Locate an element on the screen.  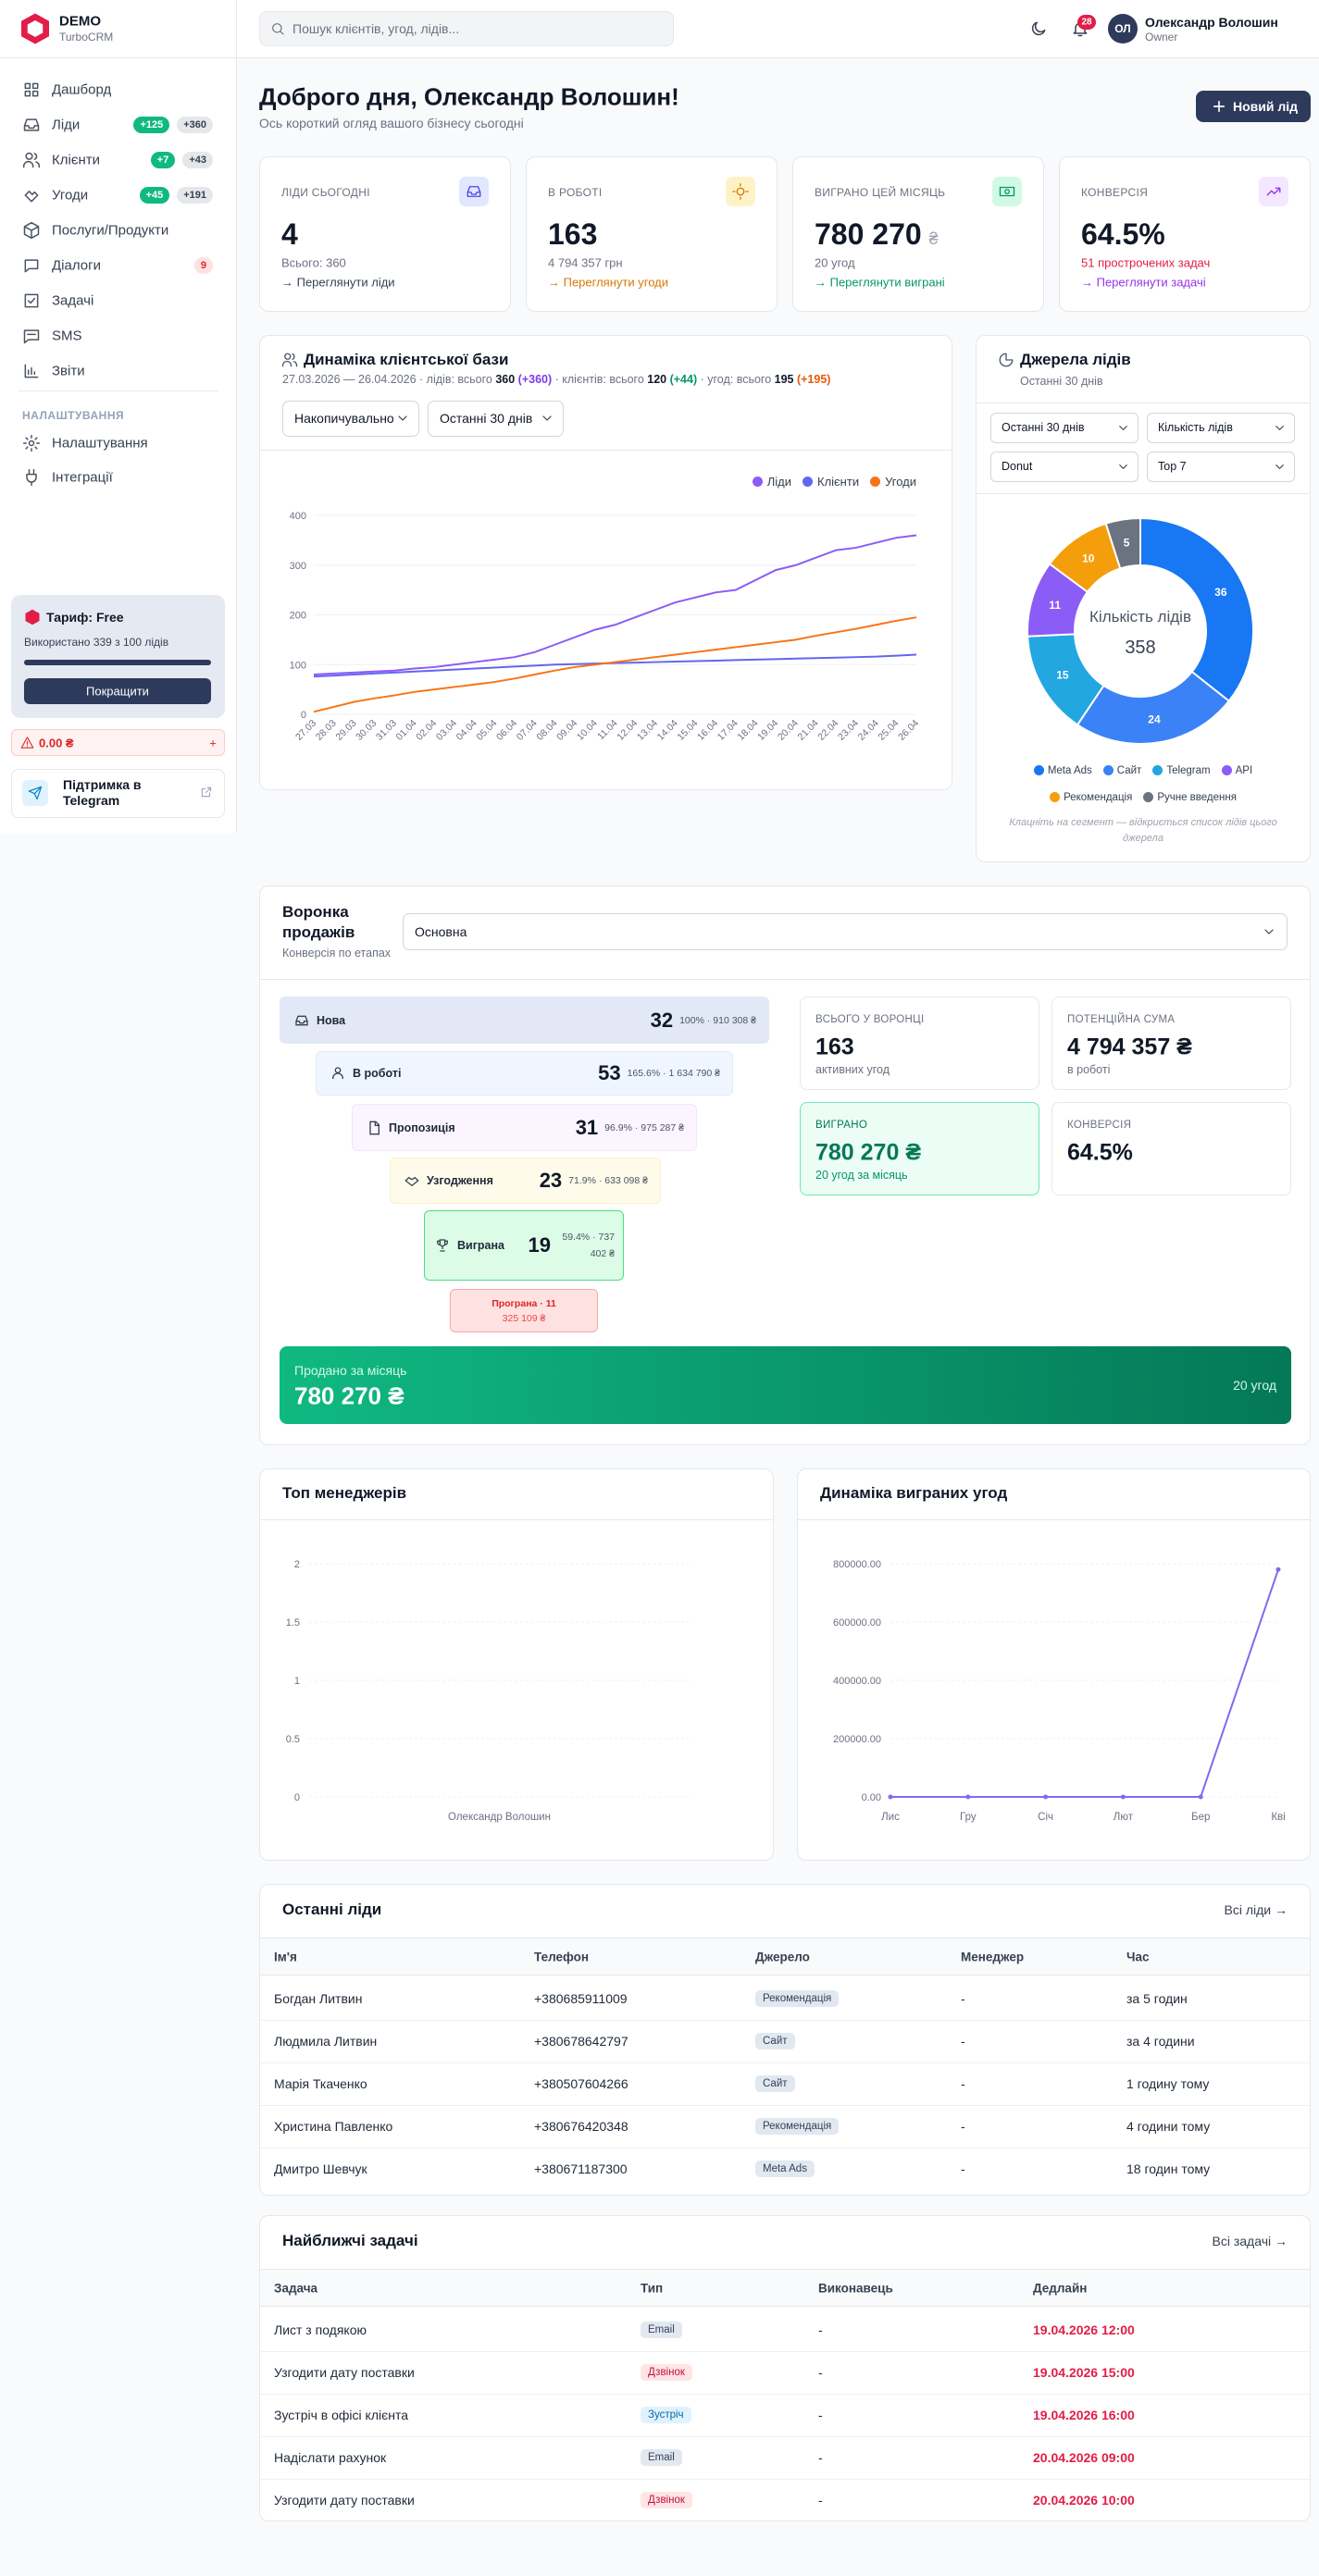
nav-item: SMS is located at coordinates (67, 336).